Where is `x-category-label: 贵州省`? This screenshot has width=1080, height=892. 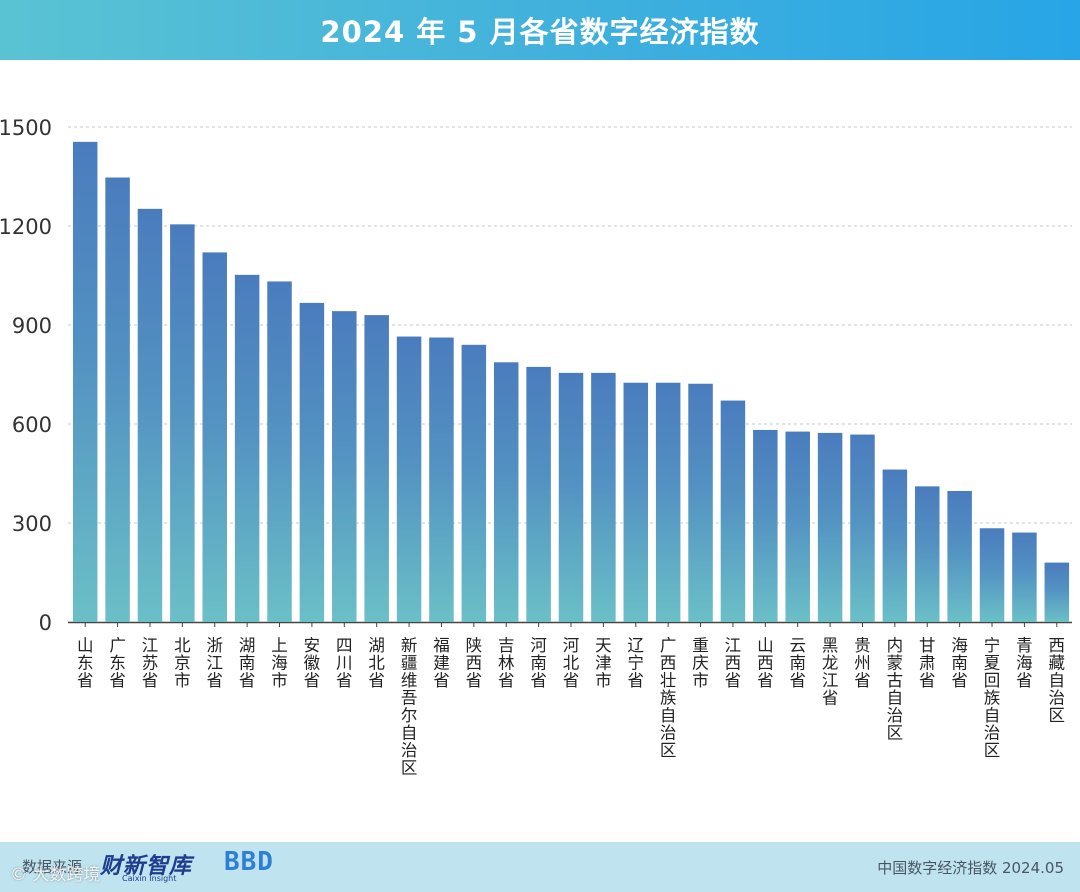
x-category-label: 贵州省 is located at coordinates (862, 663).